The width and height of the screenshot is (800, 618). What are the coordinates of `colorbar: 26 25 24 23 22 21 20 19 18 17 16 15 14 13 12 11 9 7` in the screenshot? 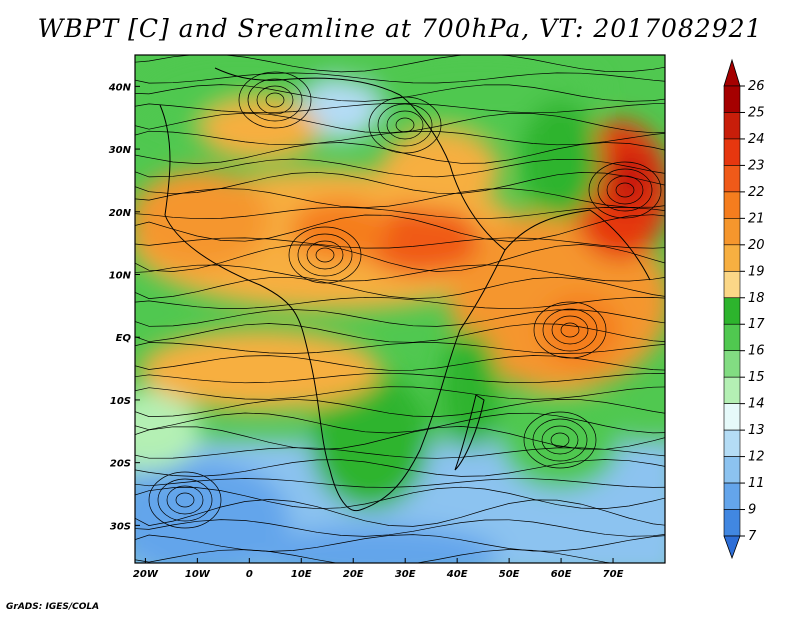 It's located at (744, 309).